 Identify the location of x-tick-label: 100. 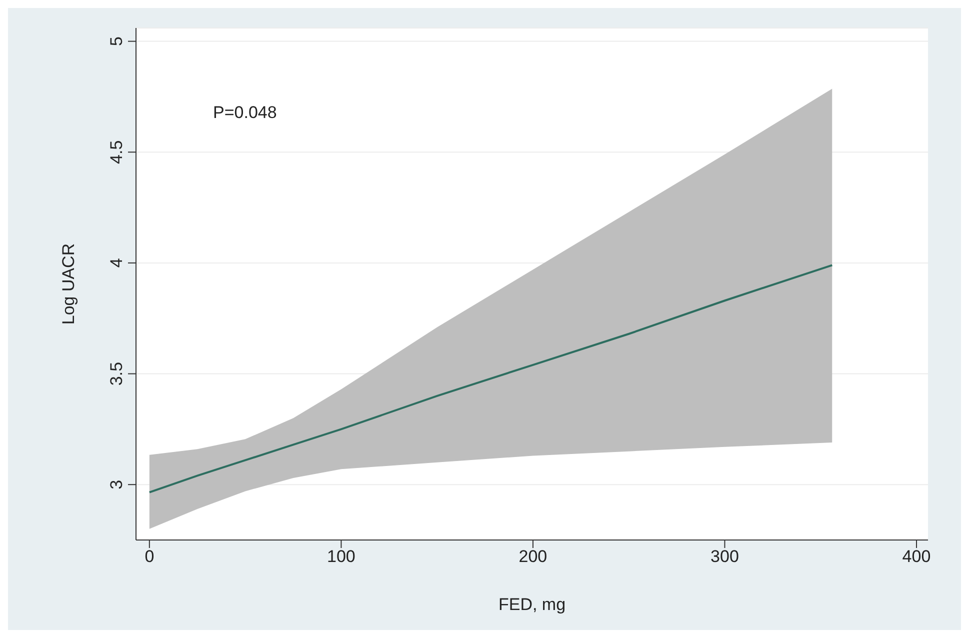
(341, 556).